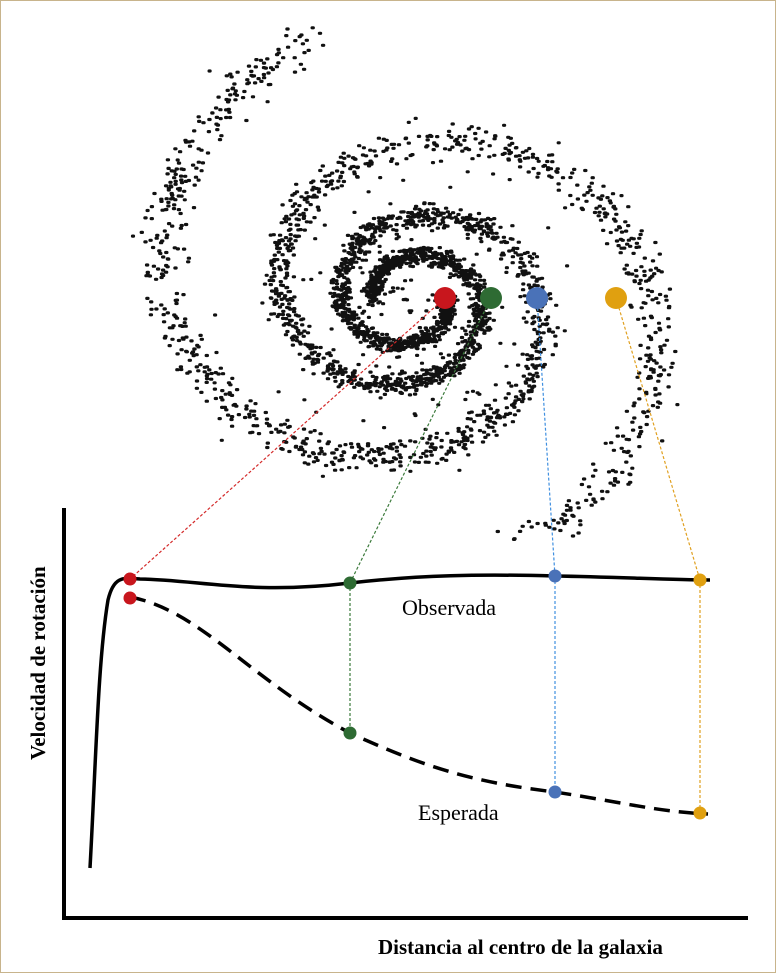  I want to click on connector-orange, so click(658, 439).